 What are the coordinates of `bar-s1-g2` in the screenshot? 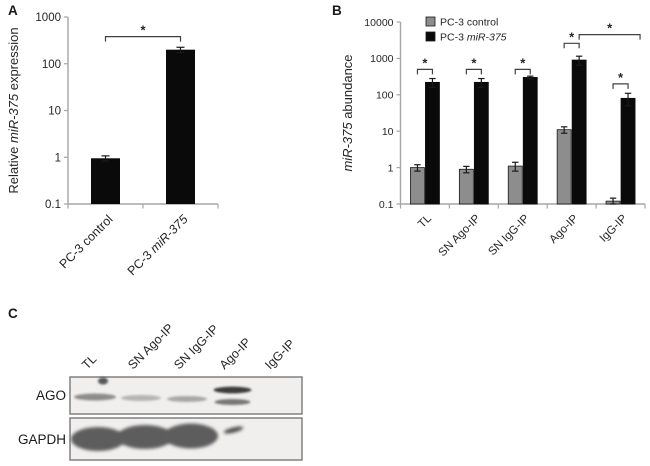 It's located at (530, 141).